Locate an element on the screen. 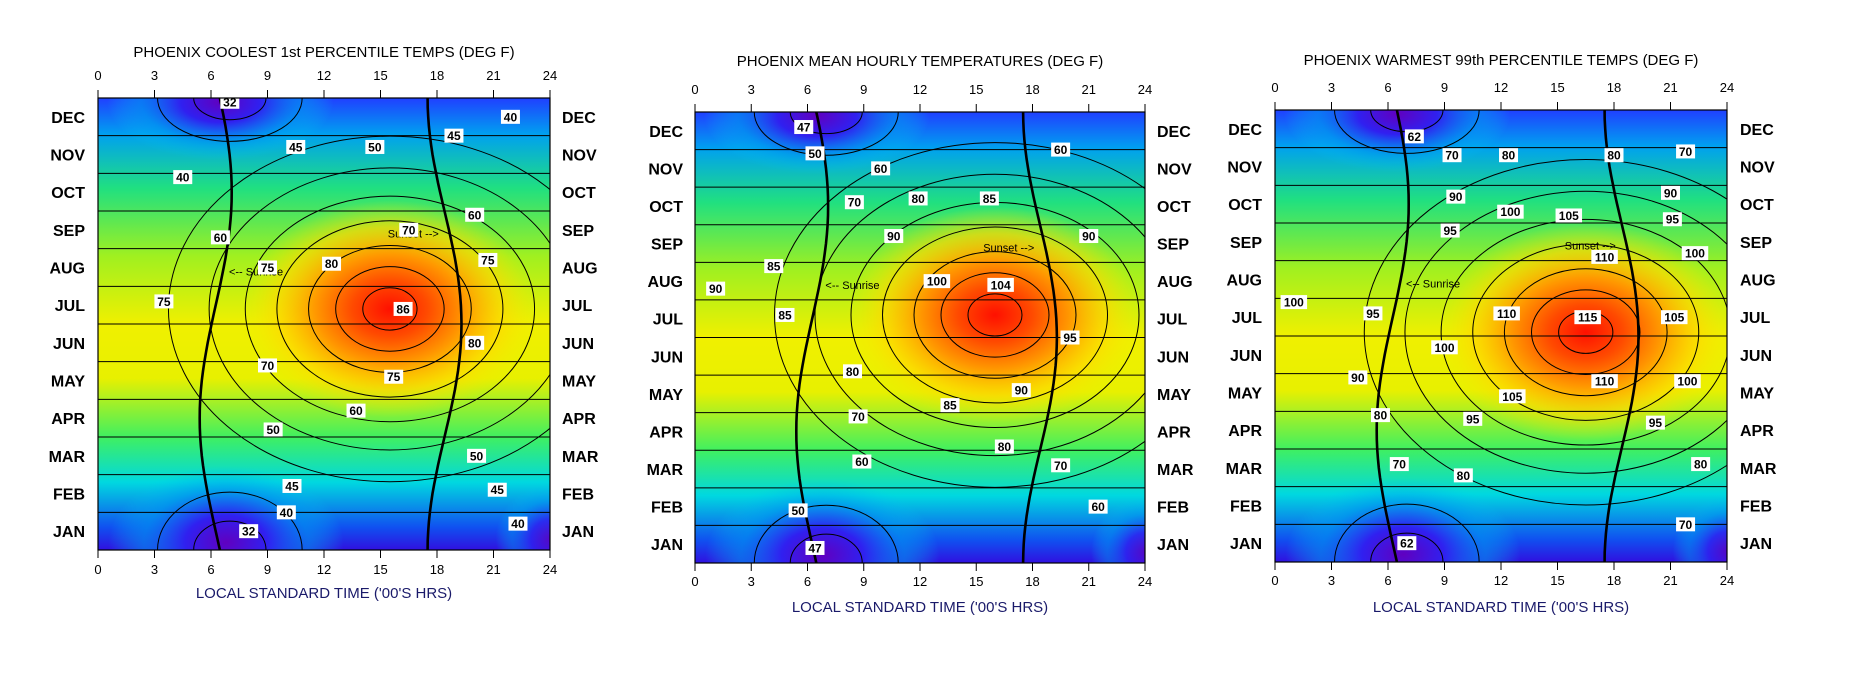 This screenshot has width=1856, height=692. x-tick-bottom: 12 is located at coordinates (920, 581).